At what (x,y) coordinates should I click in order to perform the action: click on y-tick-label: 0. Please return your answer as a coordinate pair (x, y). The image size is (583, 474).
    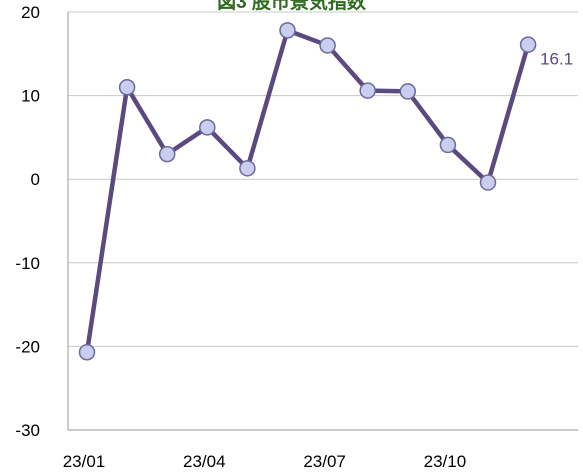
    Looking at the image, I should click on (35, 179).